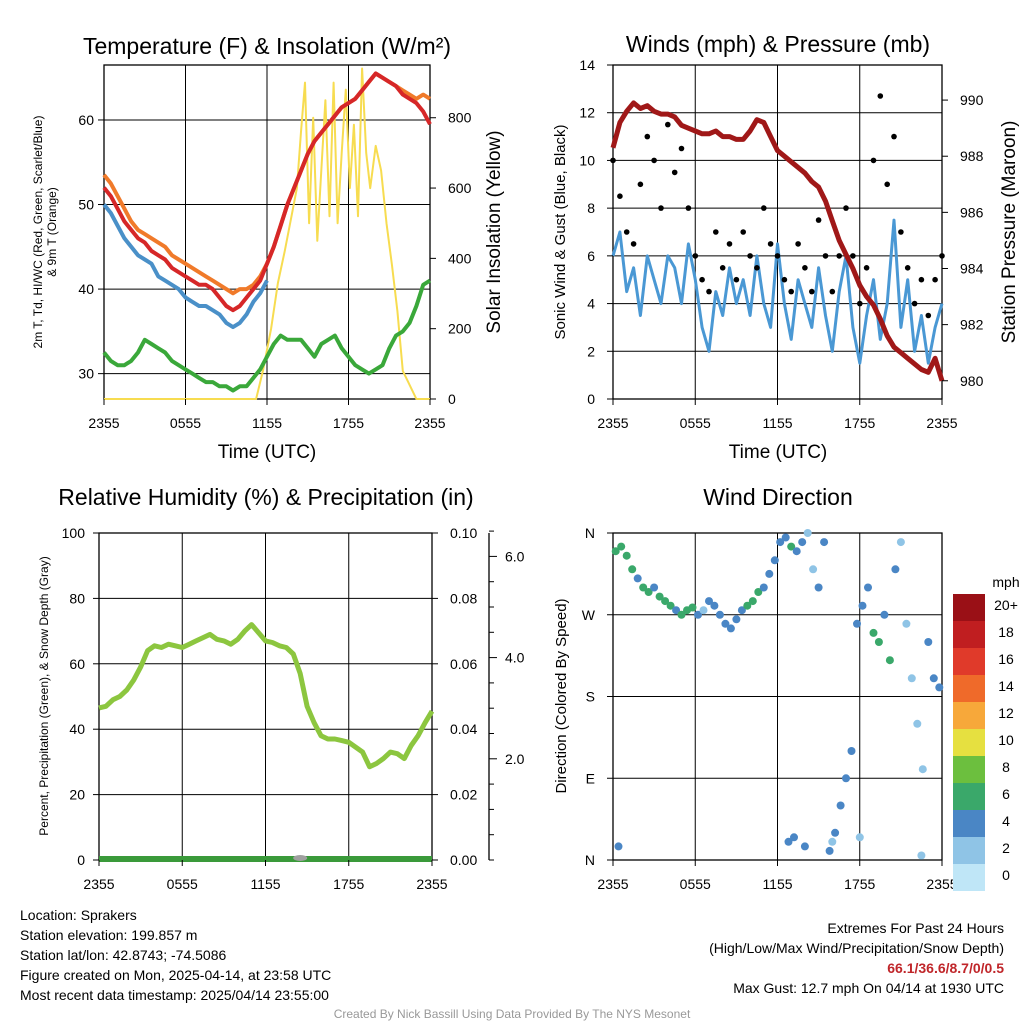 The height and width of the screenshot is (1024, 1024). Describe the element at coordinates (494, 231) in the screenshot. I see `temperature-ylabel-right: Solar Insolation (Yellow)` at that location.